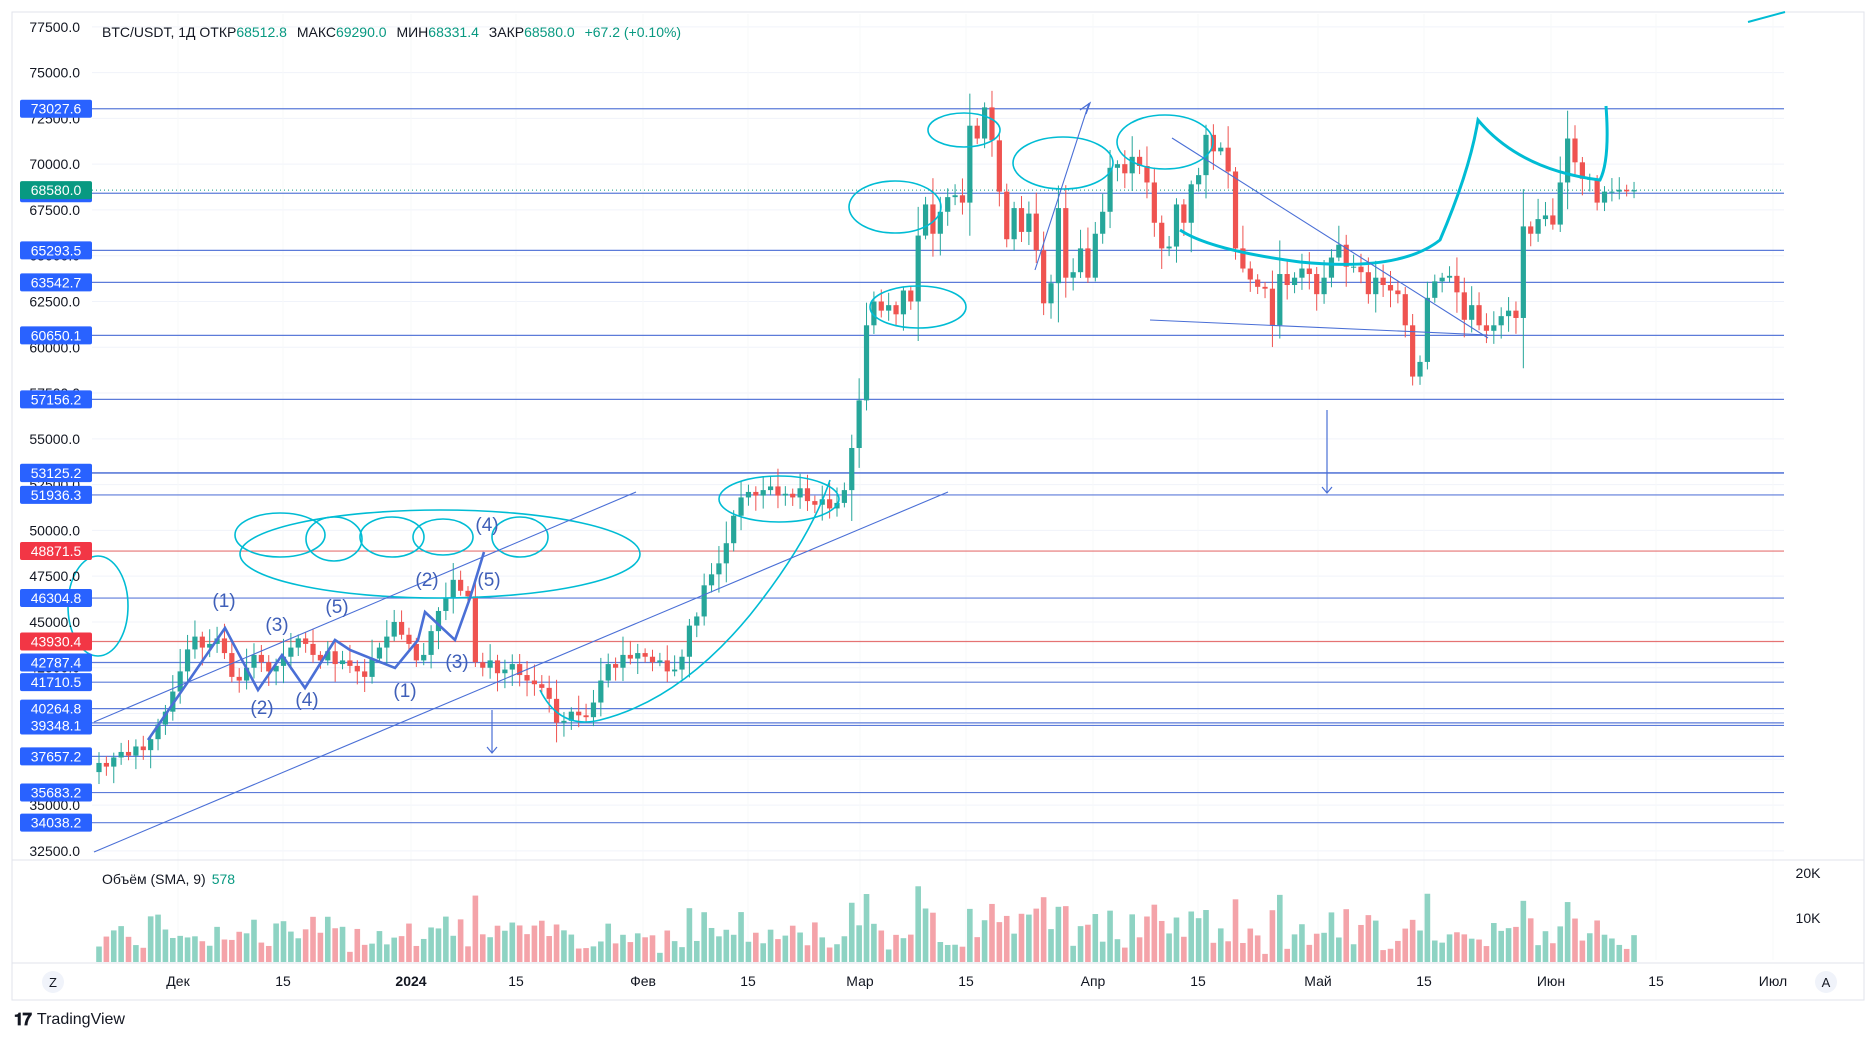  What do you see at coordinates (56, 190) in the screenshot?
I see `last-price-tag-bg` at bounding box center [56, 190].